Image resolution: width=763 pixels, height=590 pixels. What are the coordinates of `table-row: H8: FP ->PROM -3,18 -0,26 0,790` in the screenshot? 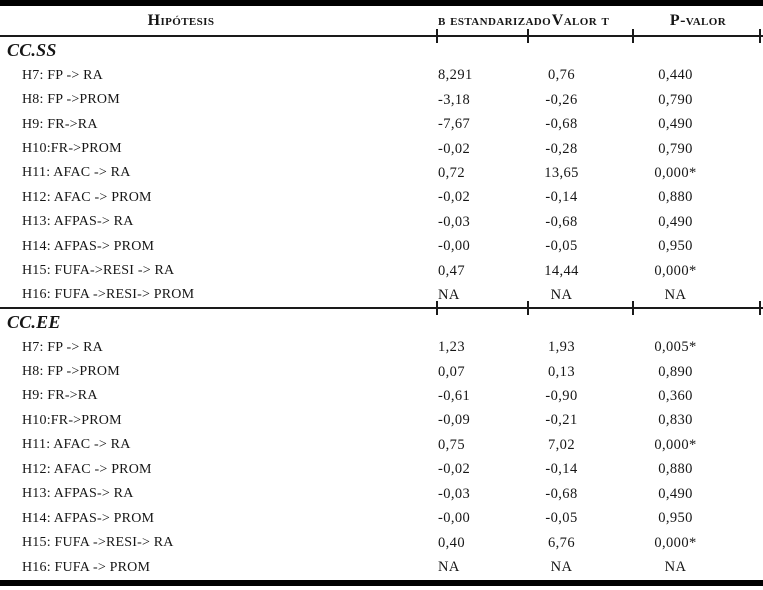 It's located at (381, 100).